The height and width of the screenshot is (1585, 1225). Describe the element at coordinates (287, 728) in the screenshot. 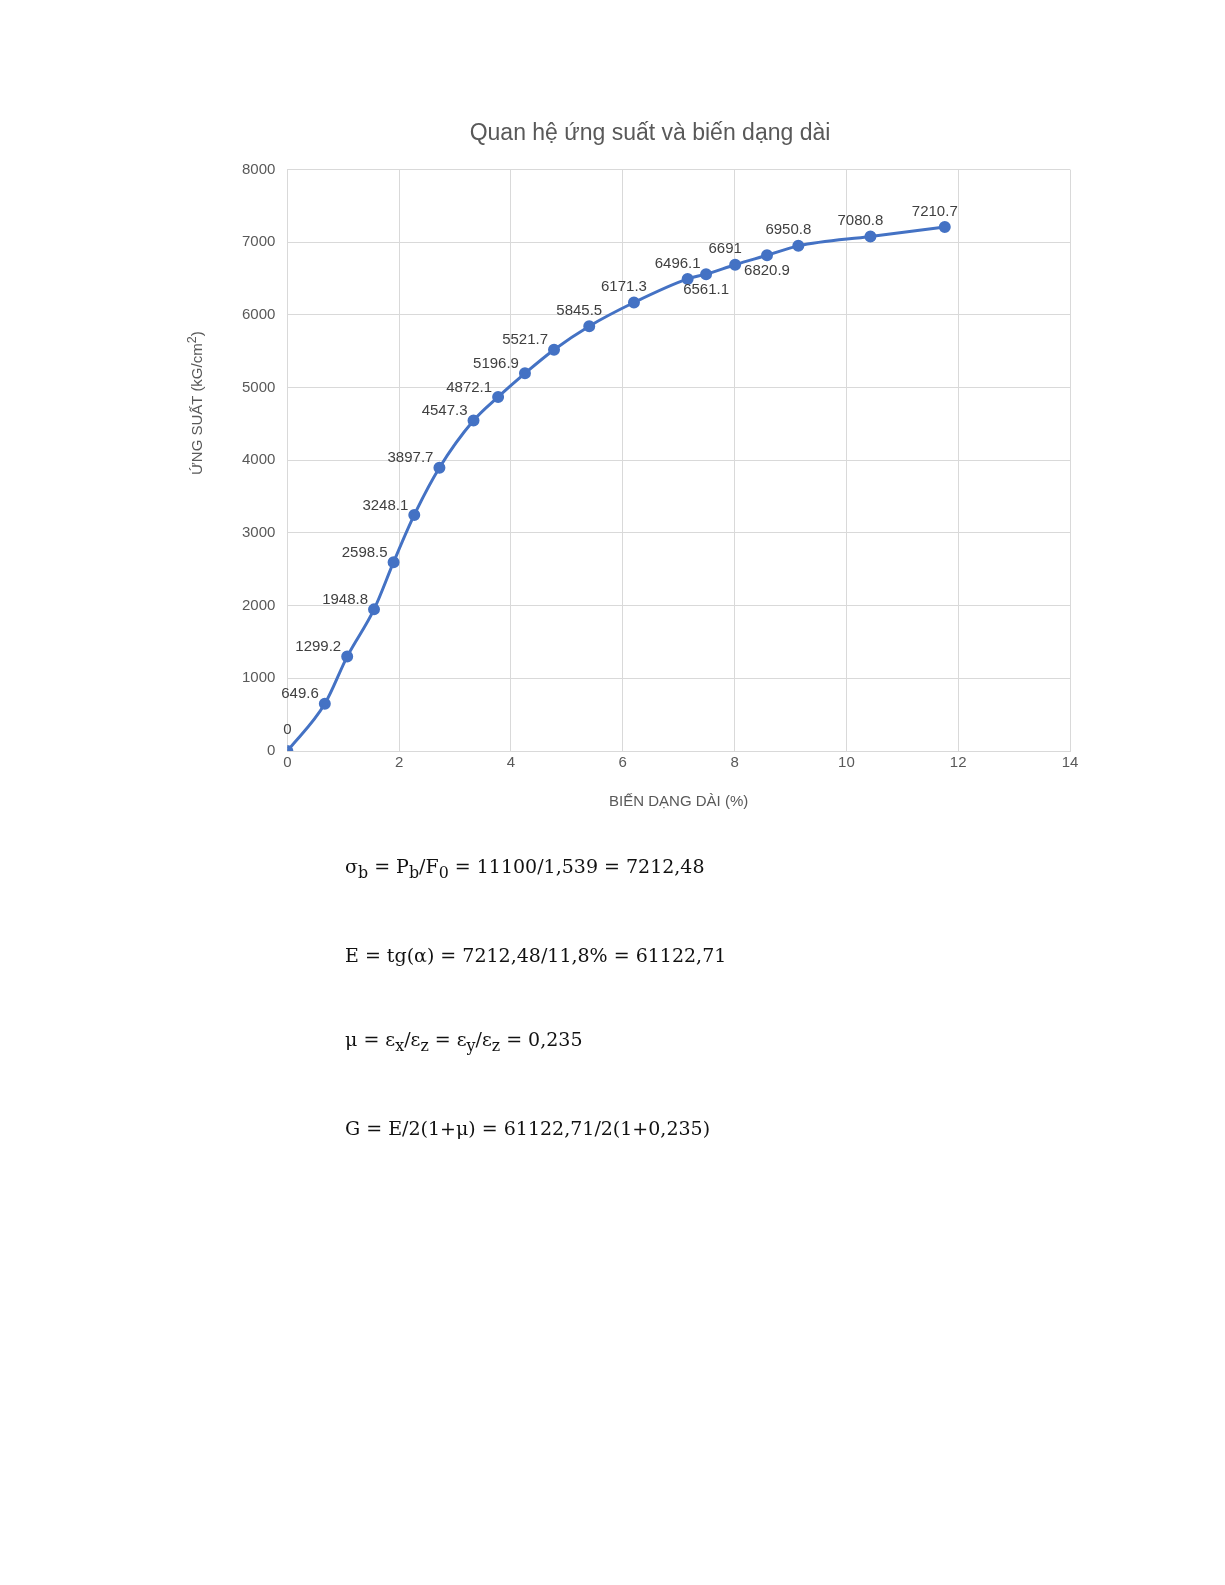

I see `data-label: 0` at that location.